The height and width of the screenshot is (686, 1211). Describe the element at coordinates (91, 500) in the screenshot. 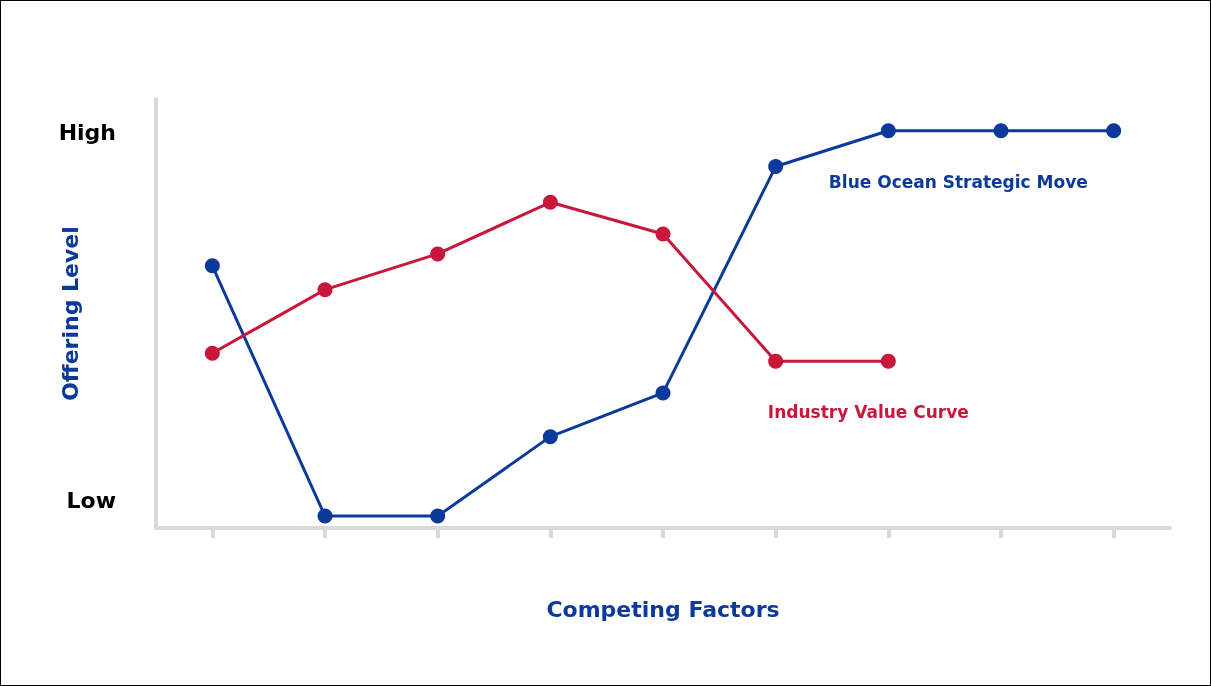

I see `text: Low` at that location.